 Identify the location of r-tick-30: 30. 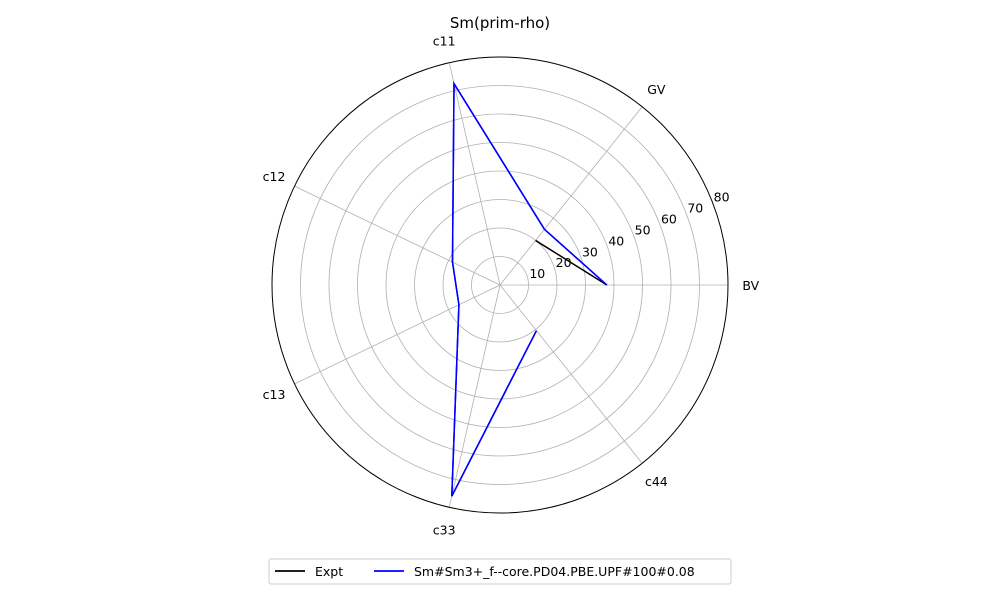
(590, 251).